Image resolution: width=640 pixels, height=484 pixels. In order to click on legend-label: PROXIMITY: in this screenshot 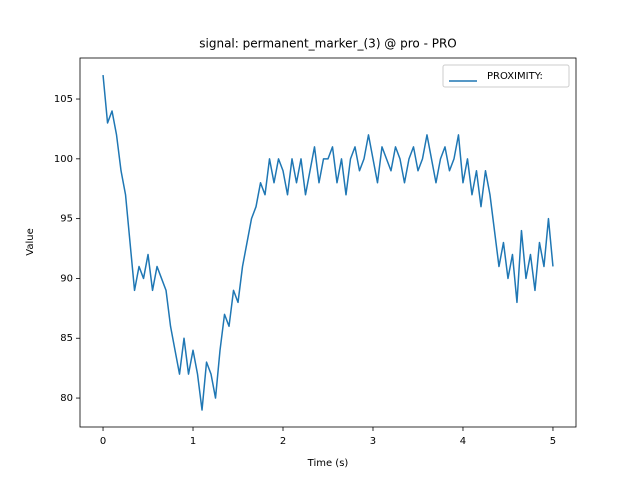, I will do `click(515, 76)`.